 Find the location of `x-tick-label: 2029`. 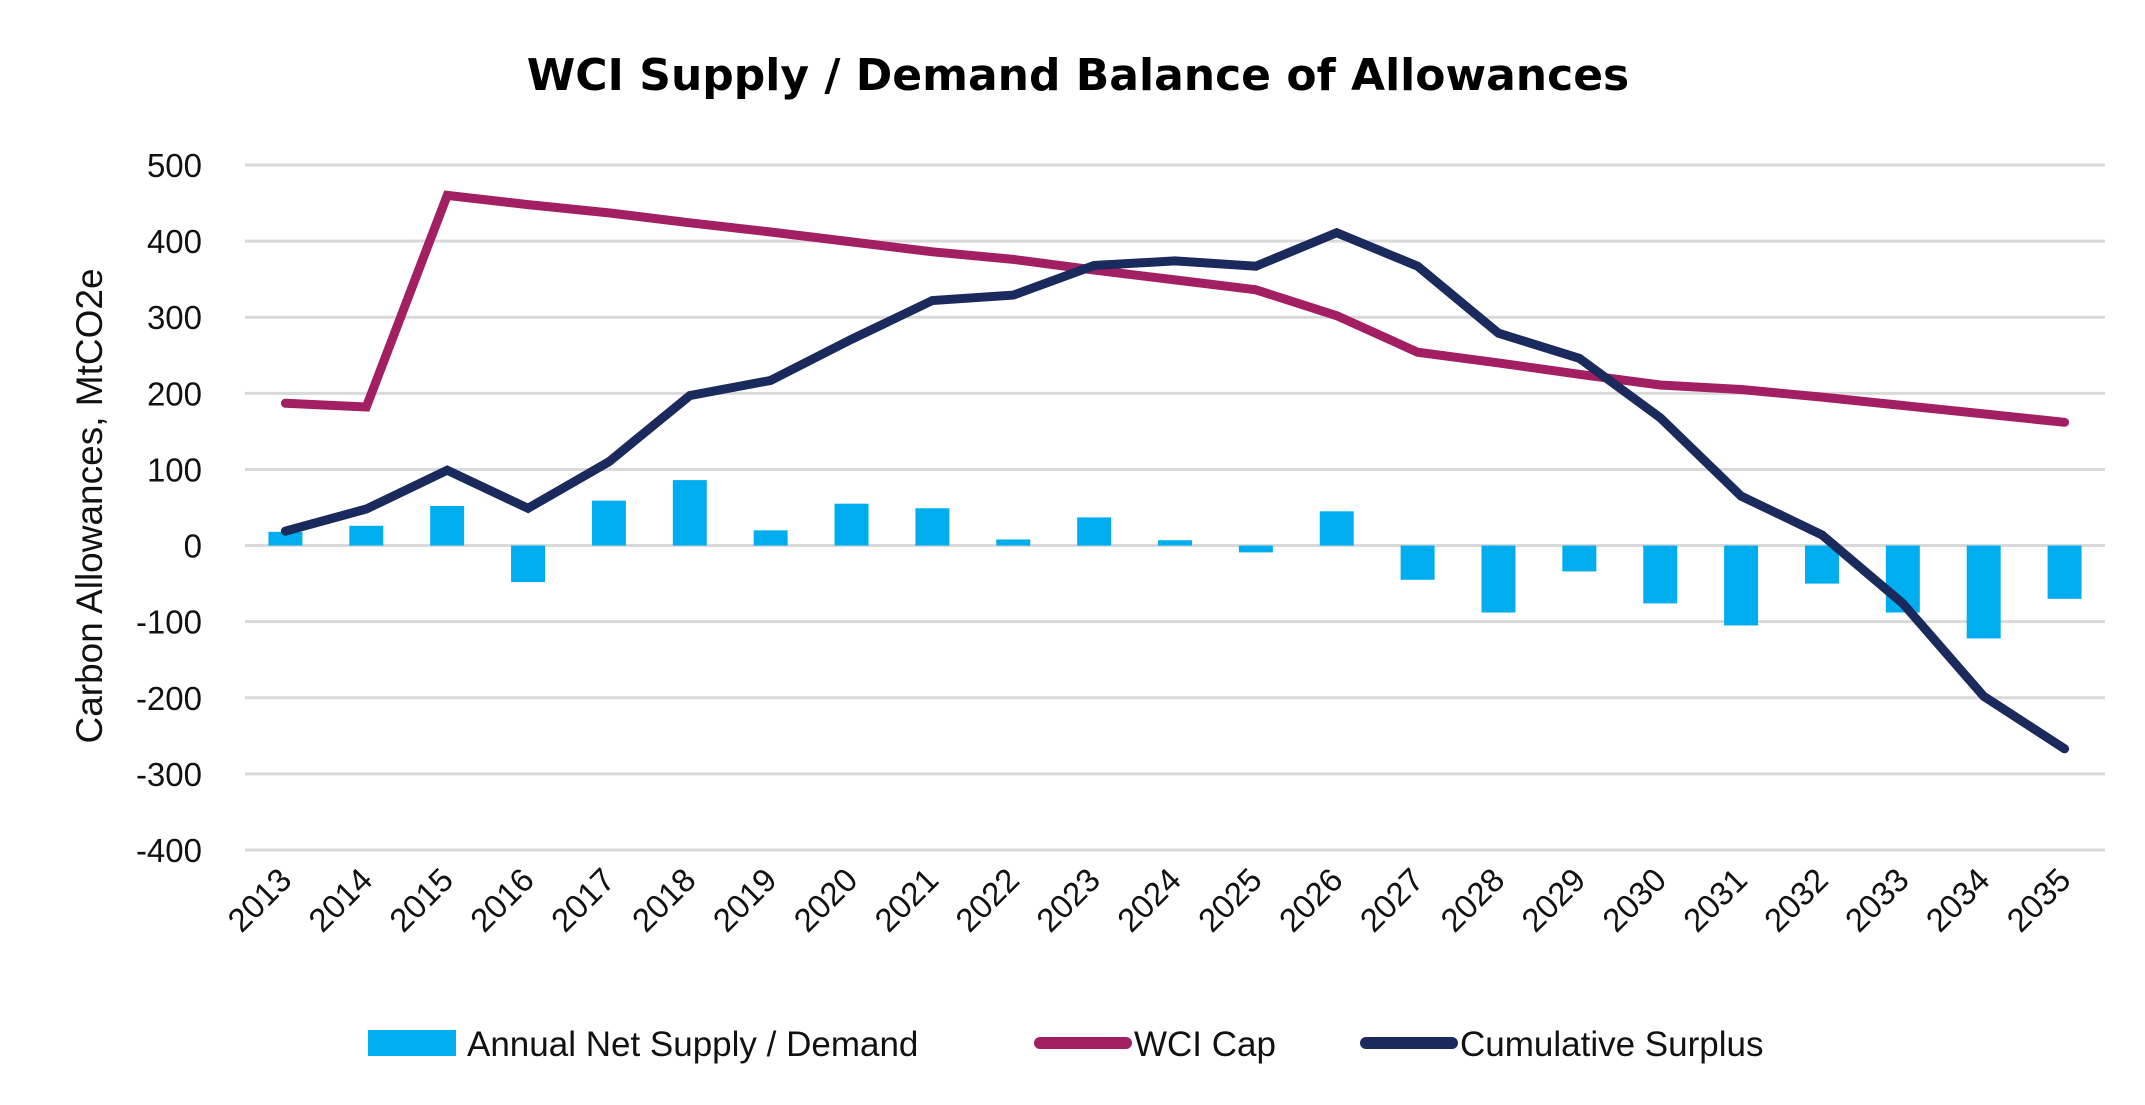

x-tick-label: 2029 is located at coordinates (1553, 900).